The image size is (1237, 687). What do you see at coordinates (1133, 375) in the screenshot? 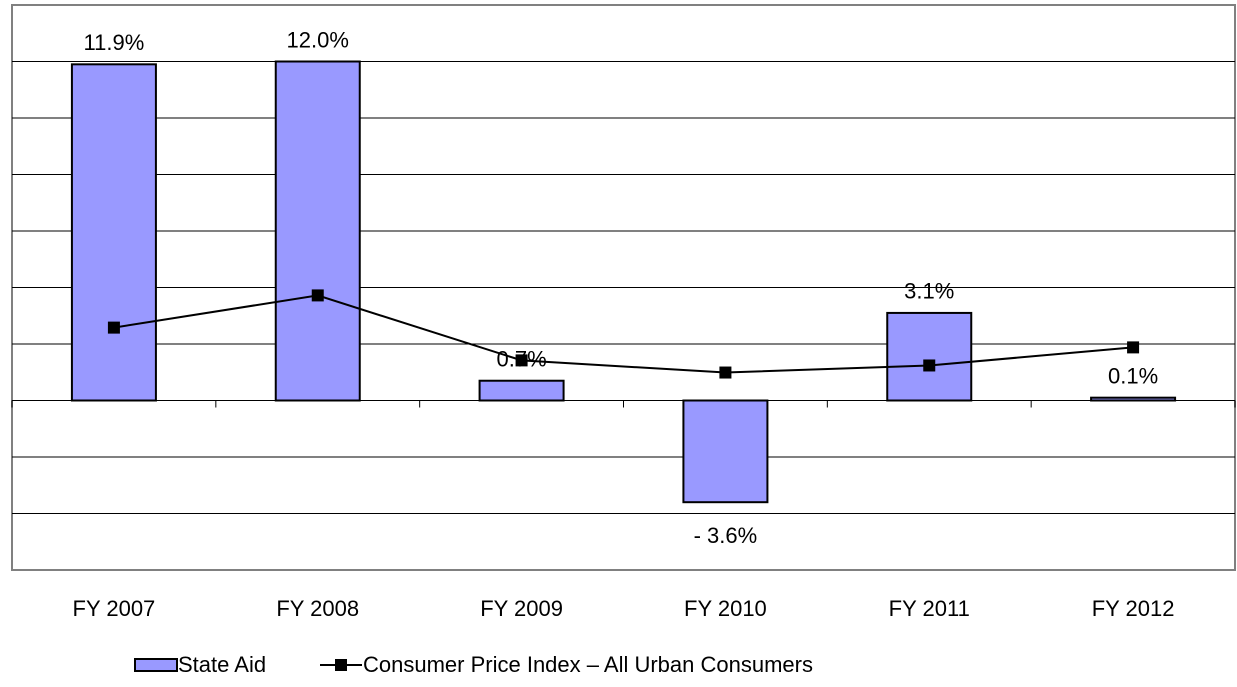
I see `data-label: 0.1%` at bounding box center [1133, 375].